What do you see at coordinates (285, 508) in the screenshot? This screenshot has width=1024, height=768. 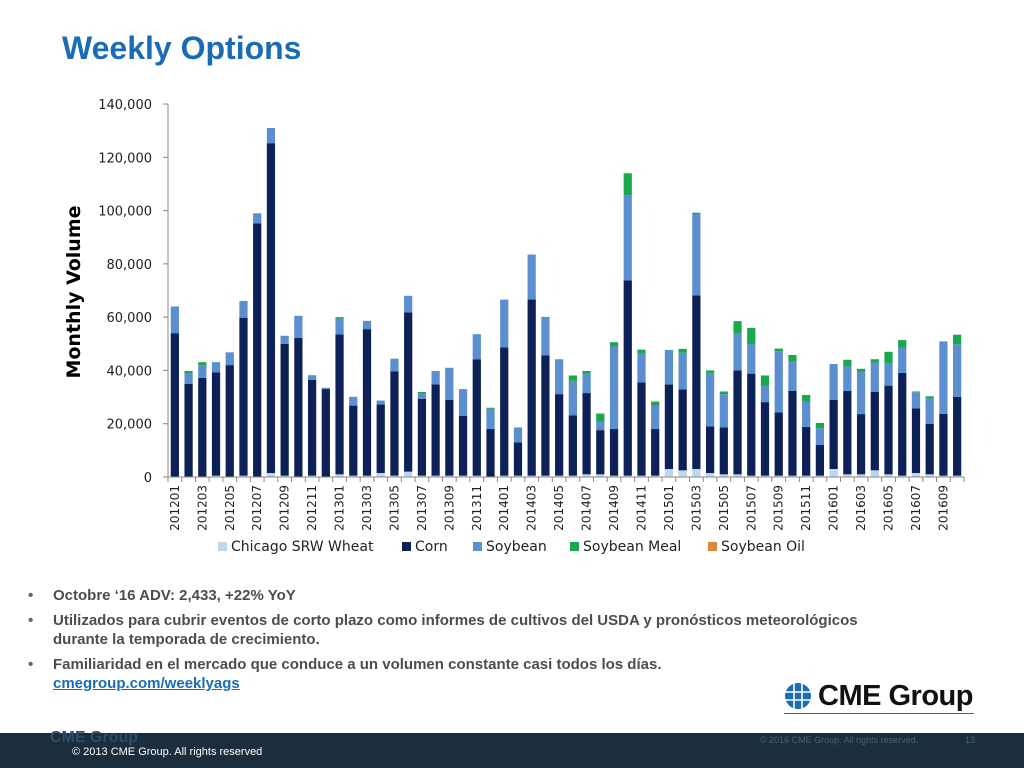 I see `x-tick-label: 201209` at bounding box center [285, 508].